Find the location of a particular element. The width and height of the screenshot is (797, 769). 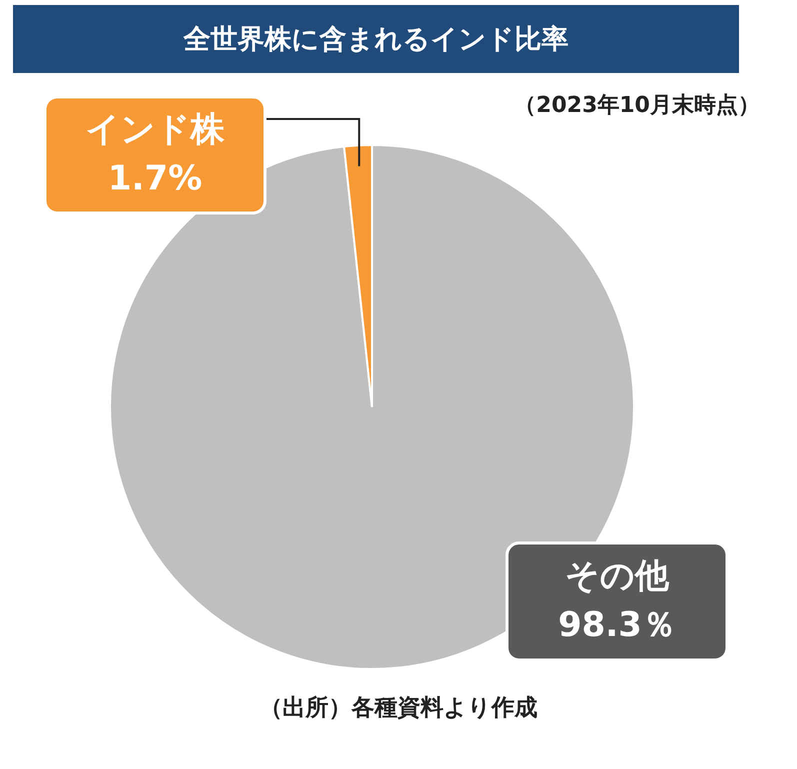

data-label: 1.7% is located at coordinates (155, 178).